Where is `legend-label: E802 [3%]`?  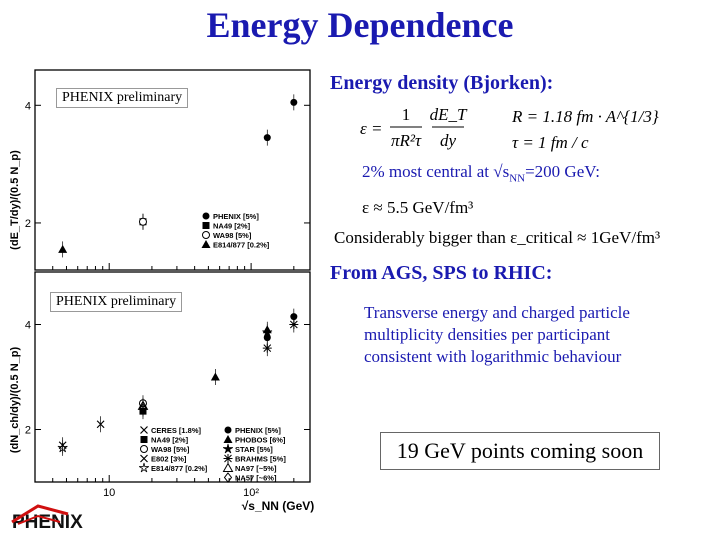
legend-label: E802 [3%] is located at coordinates (169, 459).